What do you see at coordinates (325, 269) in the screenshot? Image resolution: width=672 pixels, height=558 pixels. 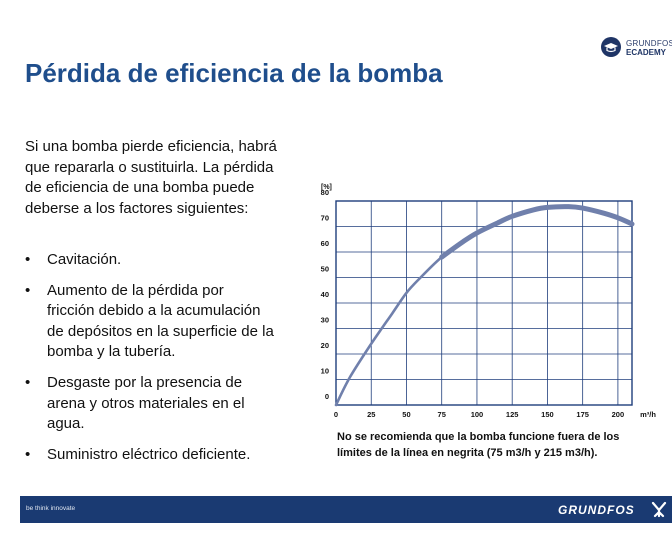 I see `y-tick-label: 50` at bounding box center [325, 269].